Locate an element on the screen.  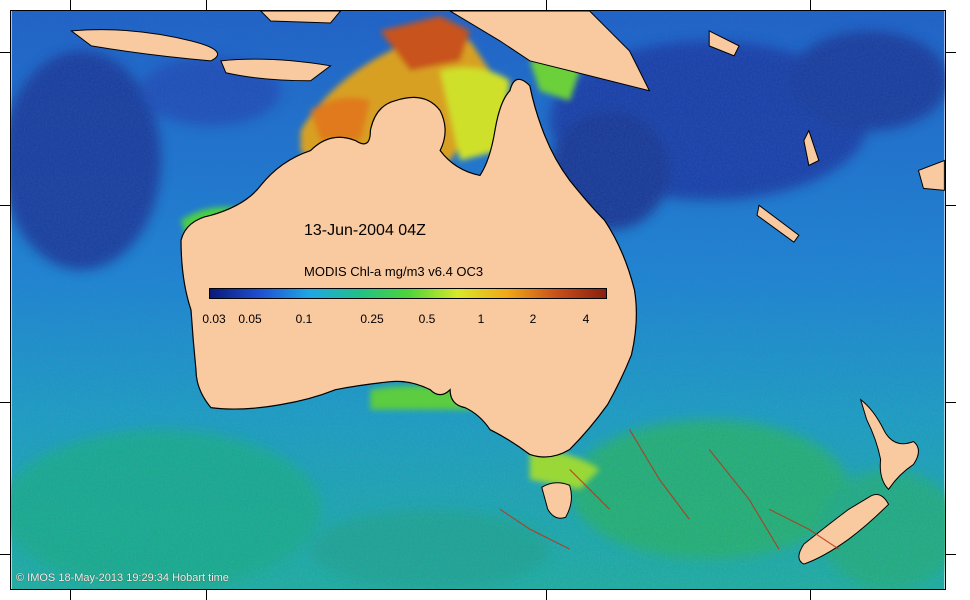
credit-text: © IMOS 18-May-2013 19:29:34 Hobart time is located at coordinates (122, 578).